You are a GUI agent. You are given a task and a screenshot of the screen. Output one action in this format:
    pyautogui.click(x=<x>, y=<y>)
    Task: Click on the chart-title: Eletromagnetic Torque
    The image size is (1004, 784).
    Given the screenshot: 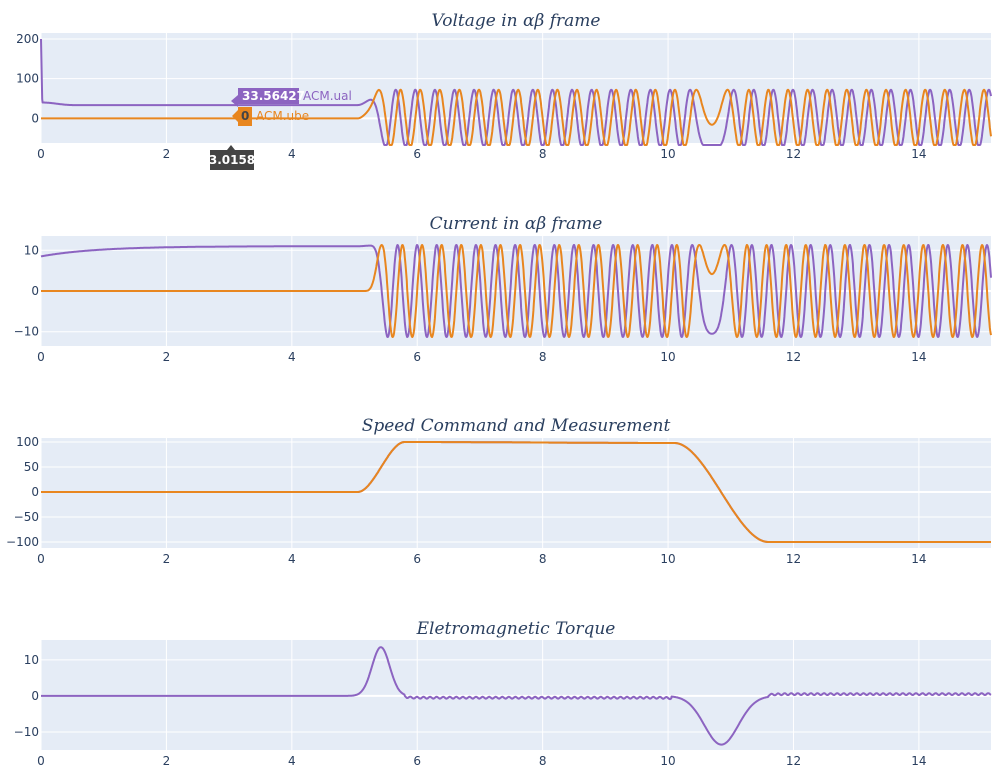 What is the action you would take?
    pyautogui.click(x=516, y=629)
    